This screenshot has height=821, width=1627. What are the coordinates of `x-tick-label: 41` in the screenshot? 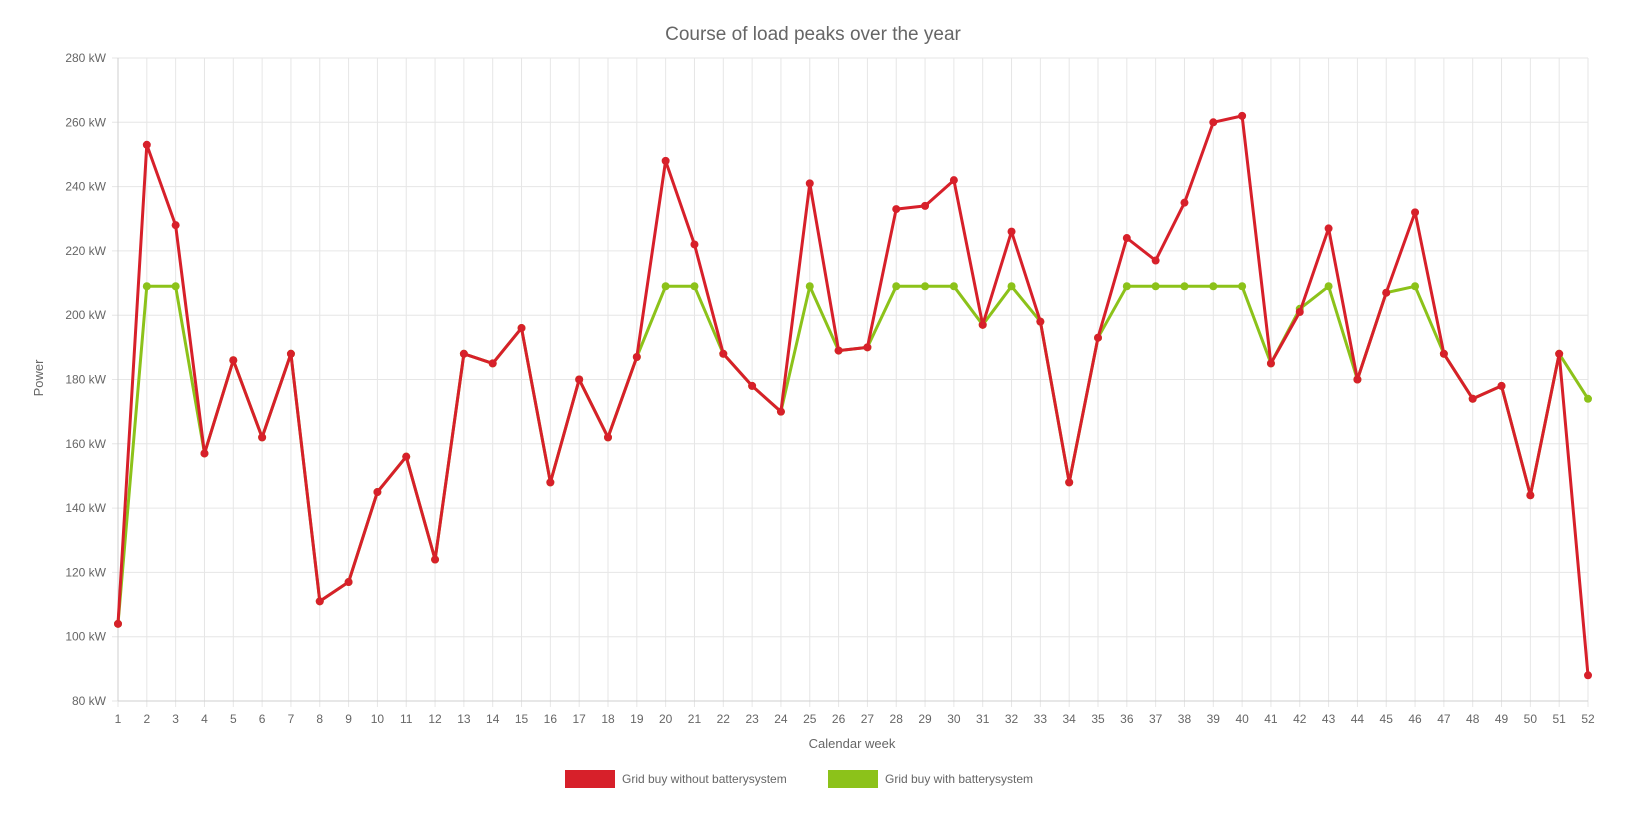 It's located at (1271, 719).